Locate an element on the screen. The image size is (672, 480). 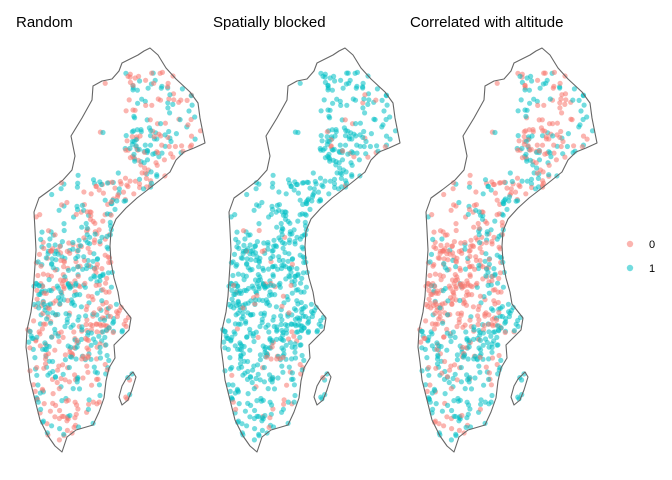
legend-label-1: 1 is located at coordinates (652, 269).